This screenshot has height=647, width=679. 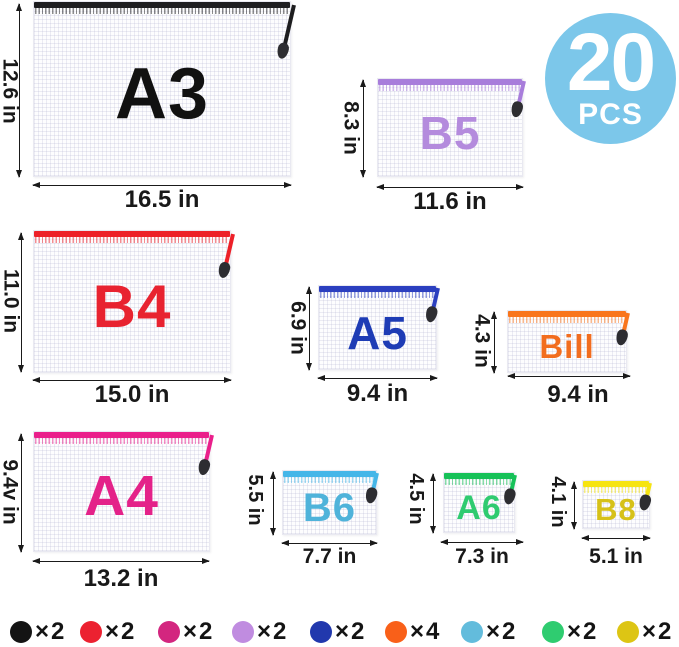 I want to click on pouch-size-label: A5, so click(x=377, y=332).